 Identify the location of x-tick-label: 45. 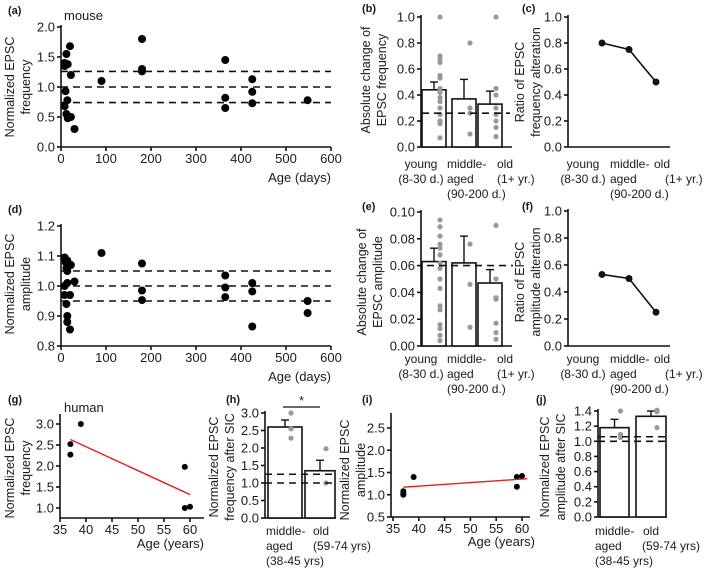
(444, 528).